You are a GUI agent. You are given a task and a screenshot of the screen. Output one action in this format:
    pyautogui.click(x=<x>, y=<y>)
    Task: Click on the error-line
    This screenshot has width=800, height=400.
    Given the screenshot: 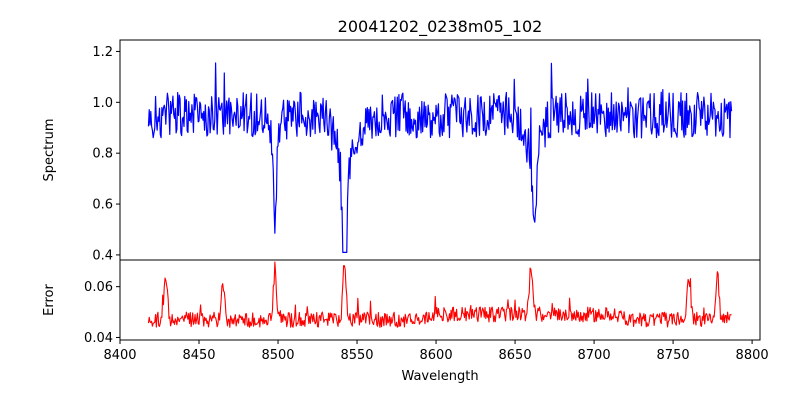 What is the action you would take?
    pyautogui.click(x=439, y=294)
    